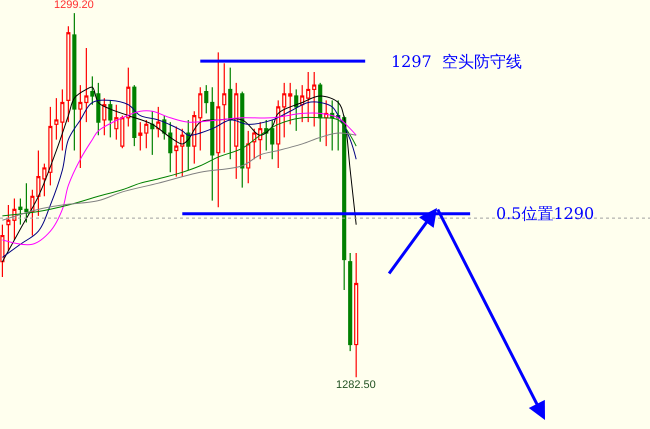 This screenshot has width=650, height=429. I want to click on ref-line-label: 0.5位置1290, so click(545, 213).